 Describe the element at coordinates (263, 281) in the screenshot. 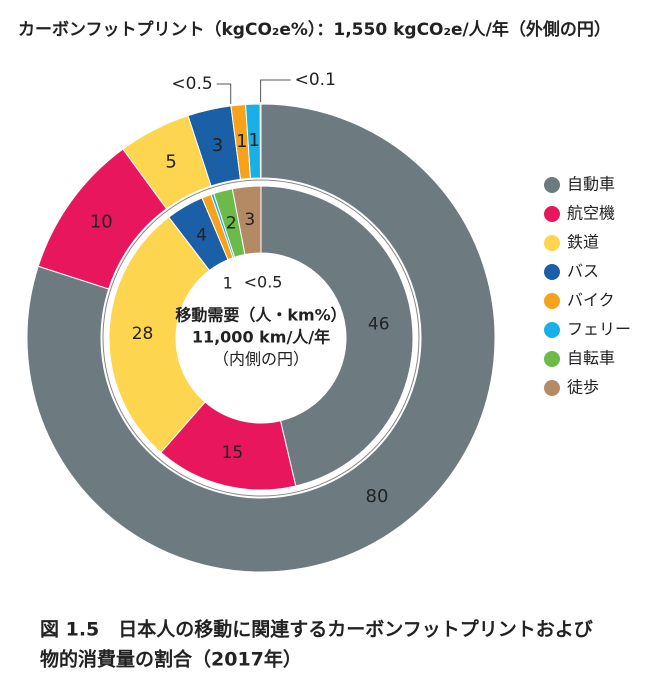

I see `value-label: <0.5` at that location.